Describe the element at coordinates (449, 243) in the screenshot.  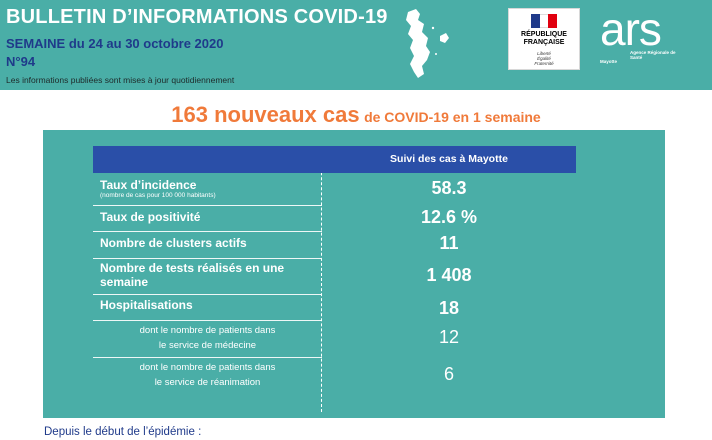
I see `row-value: 11` at that location.